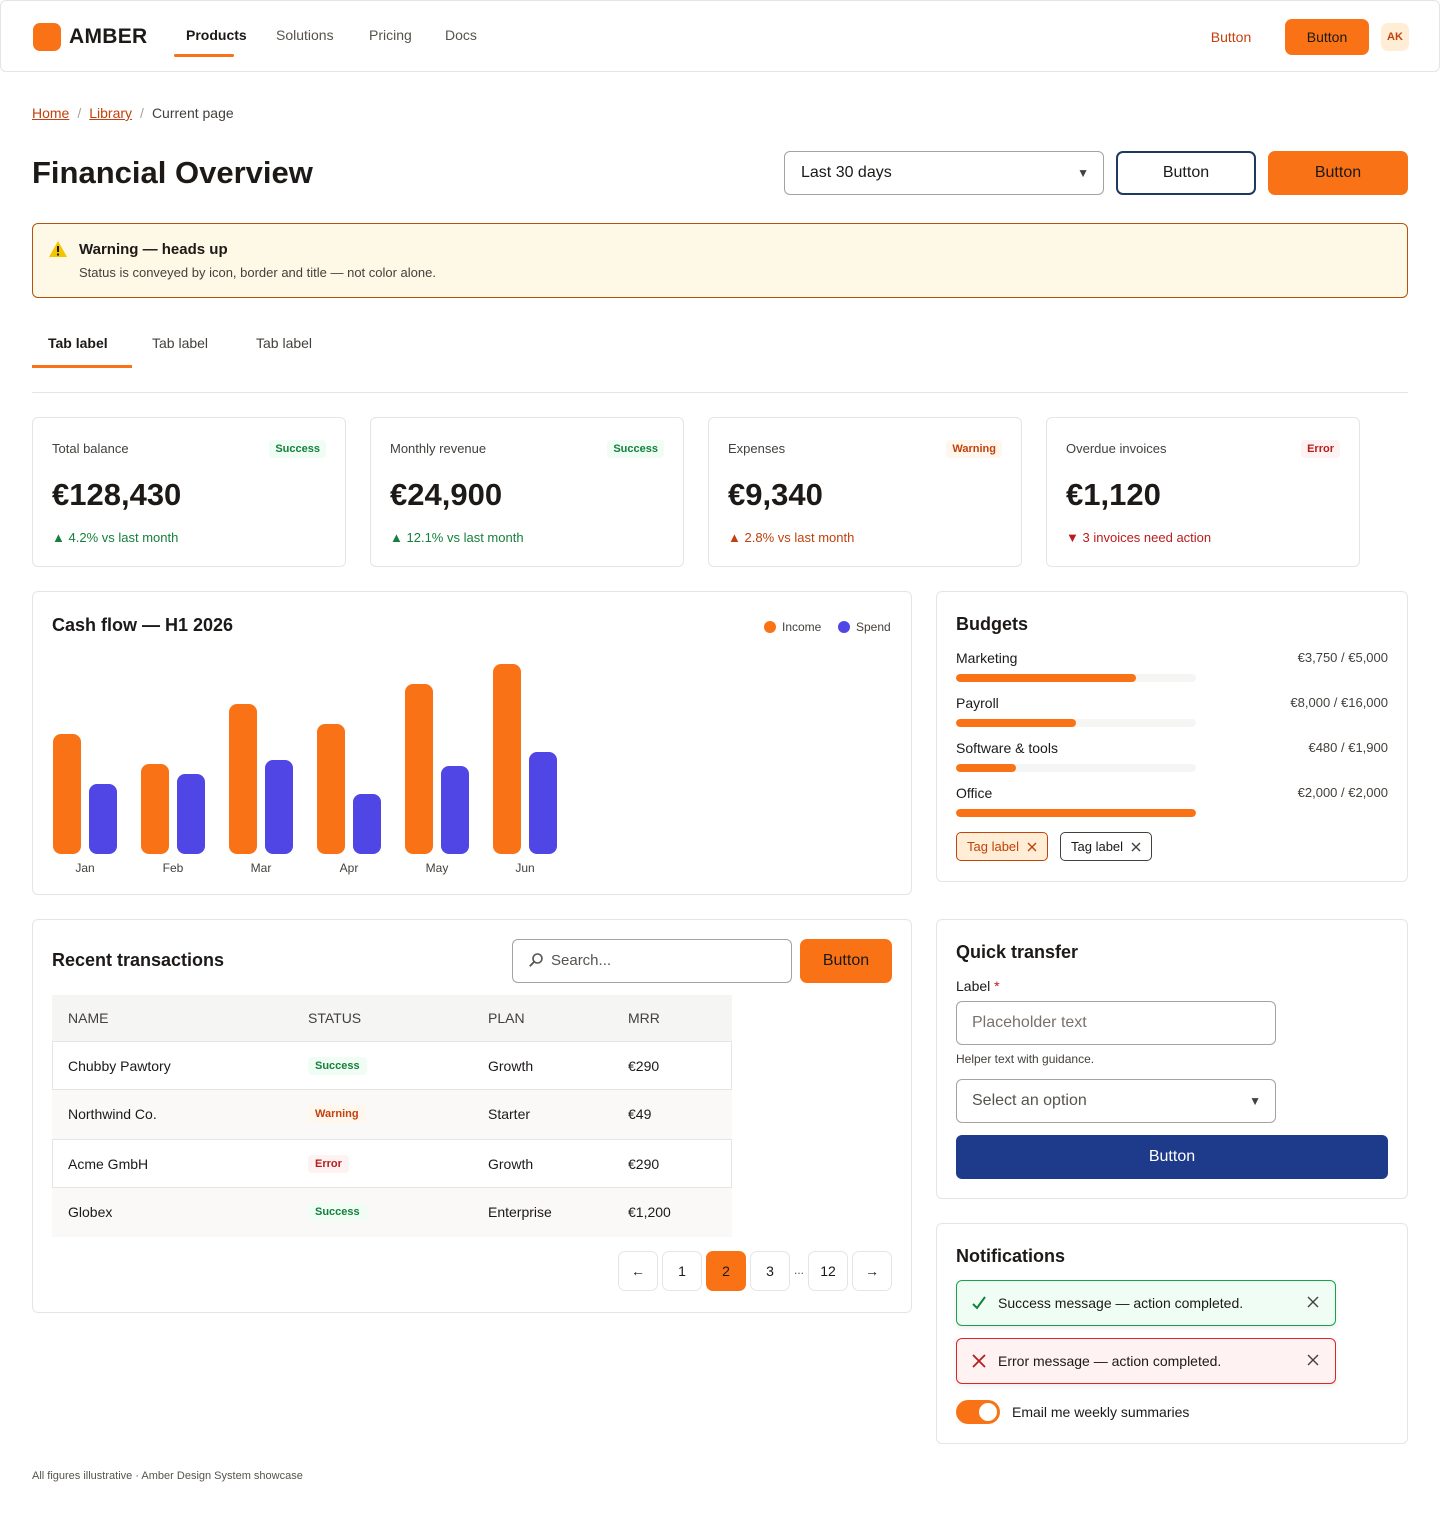  What do you see at coordinates (1116, 448) in the screenshot?
I see `stat-label: Overdue invoices` at bounding box center [1116, 448].